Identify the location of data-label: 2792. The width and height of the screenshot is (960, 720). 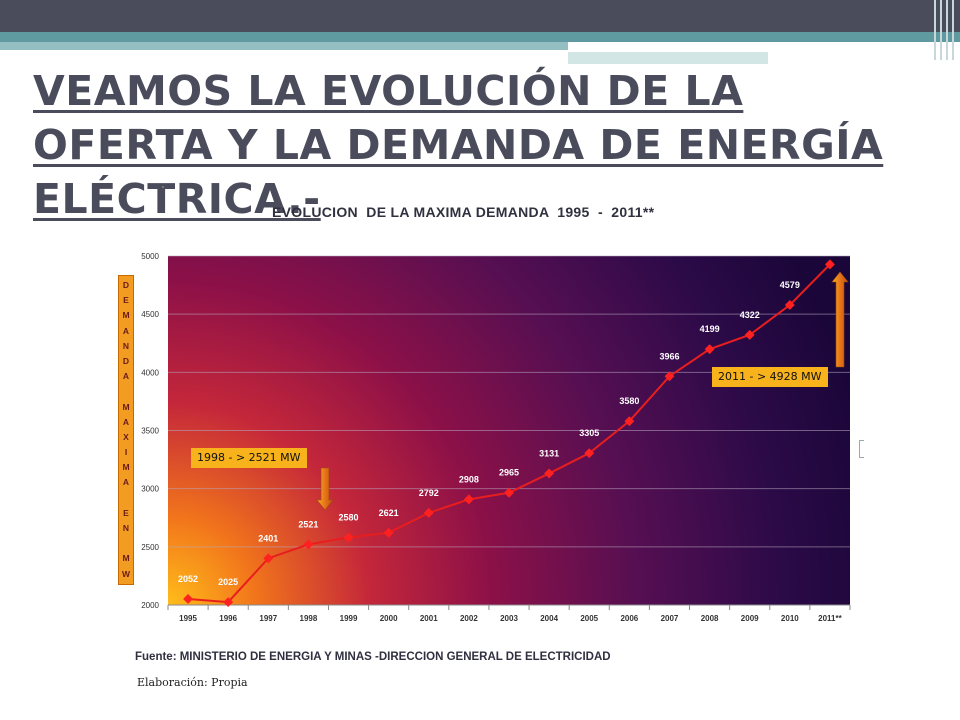
(429, 493).